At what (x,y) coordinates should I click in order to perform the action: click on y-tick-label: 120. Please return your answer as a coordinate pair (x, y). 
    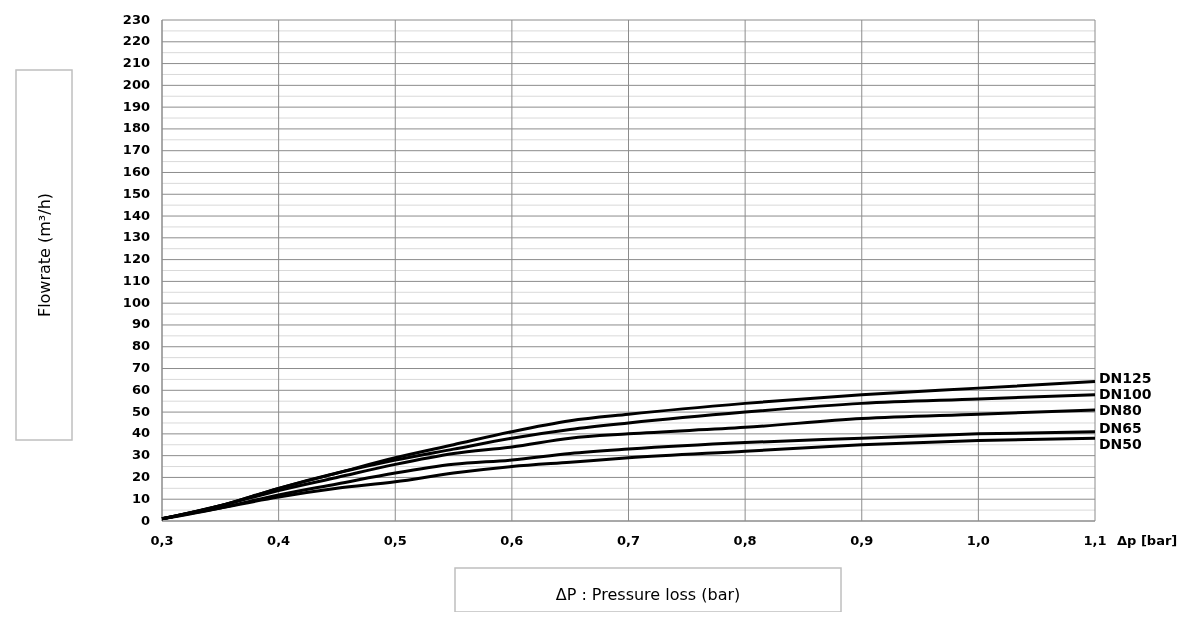
    Looking at the image, I should click on (136, 259).